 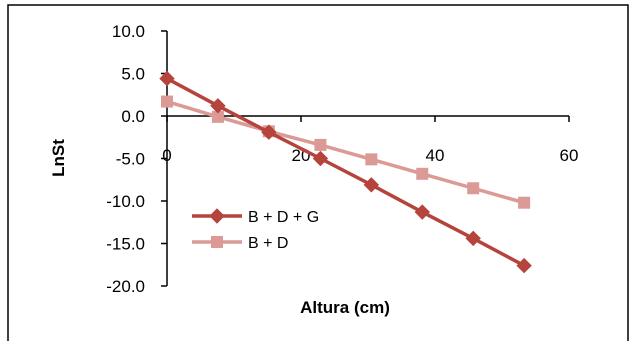 What do you see at coordinates (435, 155) in the screenshot?
I see `x-tick-label: 40` at bounding box center [435, 155].